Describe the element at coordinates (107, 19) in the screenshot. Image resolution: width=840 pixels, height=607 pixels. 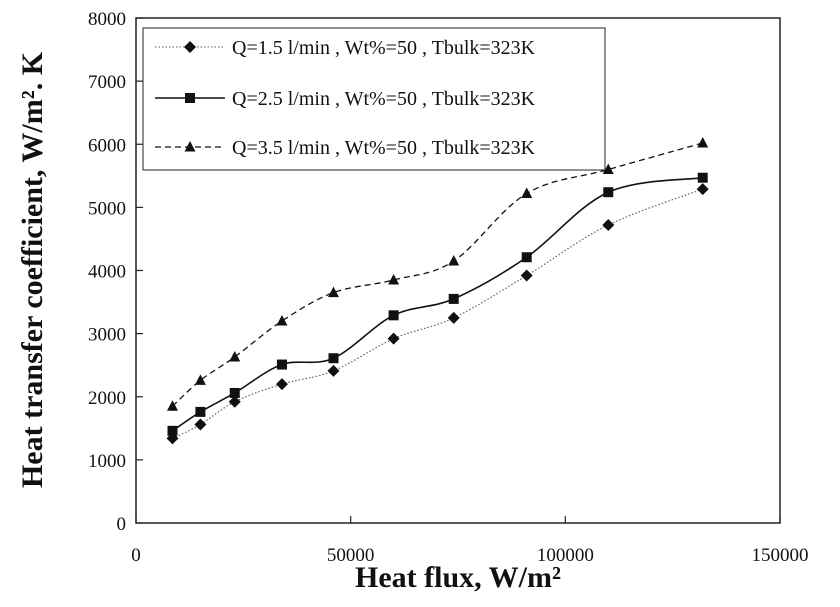
I see `y-tick-label: 8000` at that location.